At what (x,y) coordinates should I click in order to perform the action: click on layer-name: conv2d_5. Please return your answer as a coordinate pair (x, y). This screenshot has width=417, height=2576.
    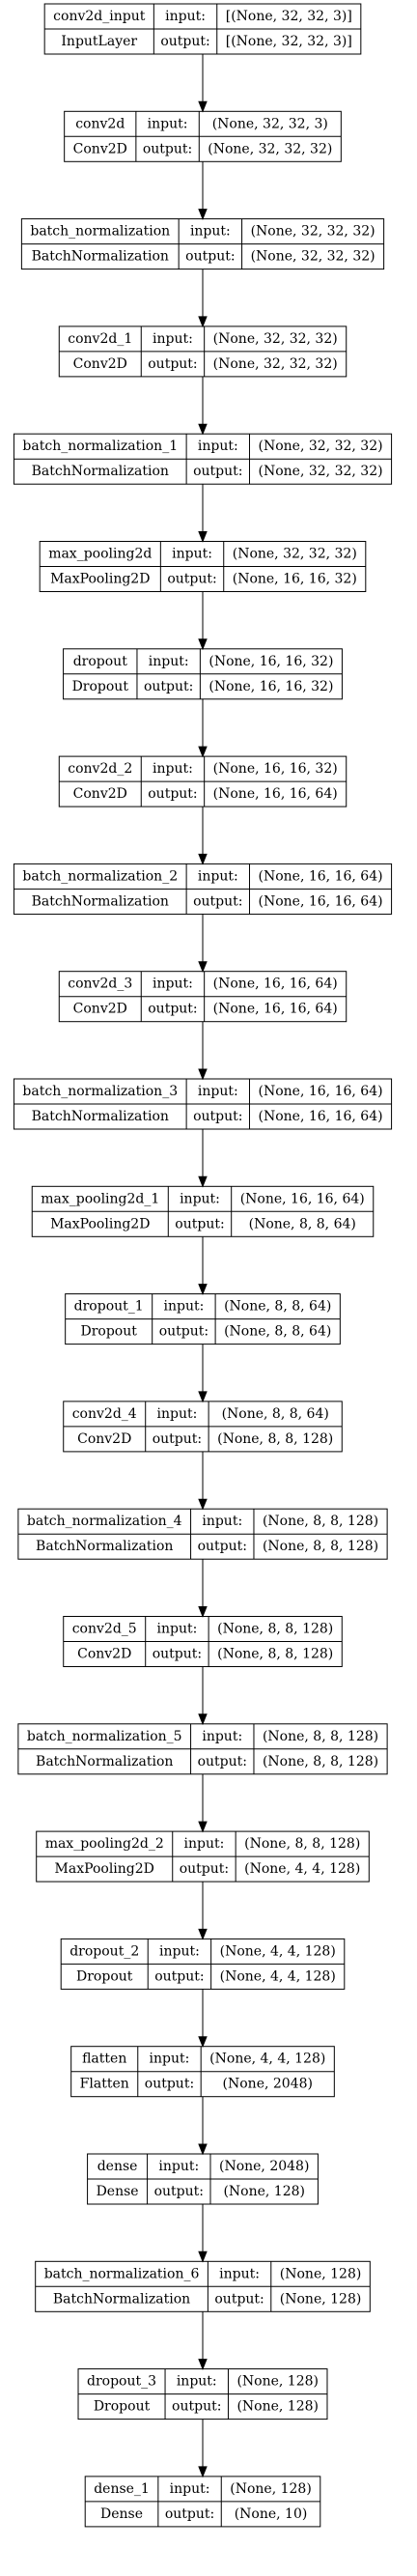
    Looking at the image, I should click on (104, 1629).